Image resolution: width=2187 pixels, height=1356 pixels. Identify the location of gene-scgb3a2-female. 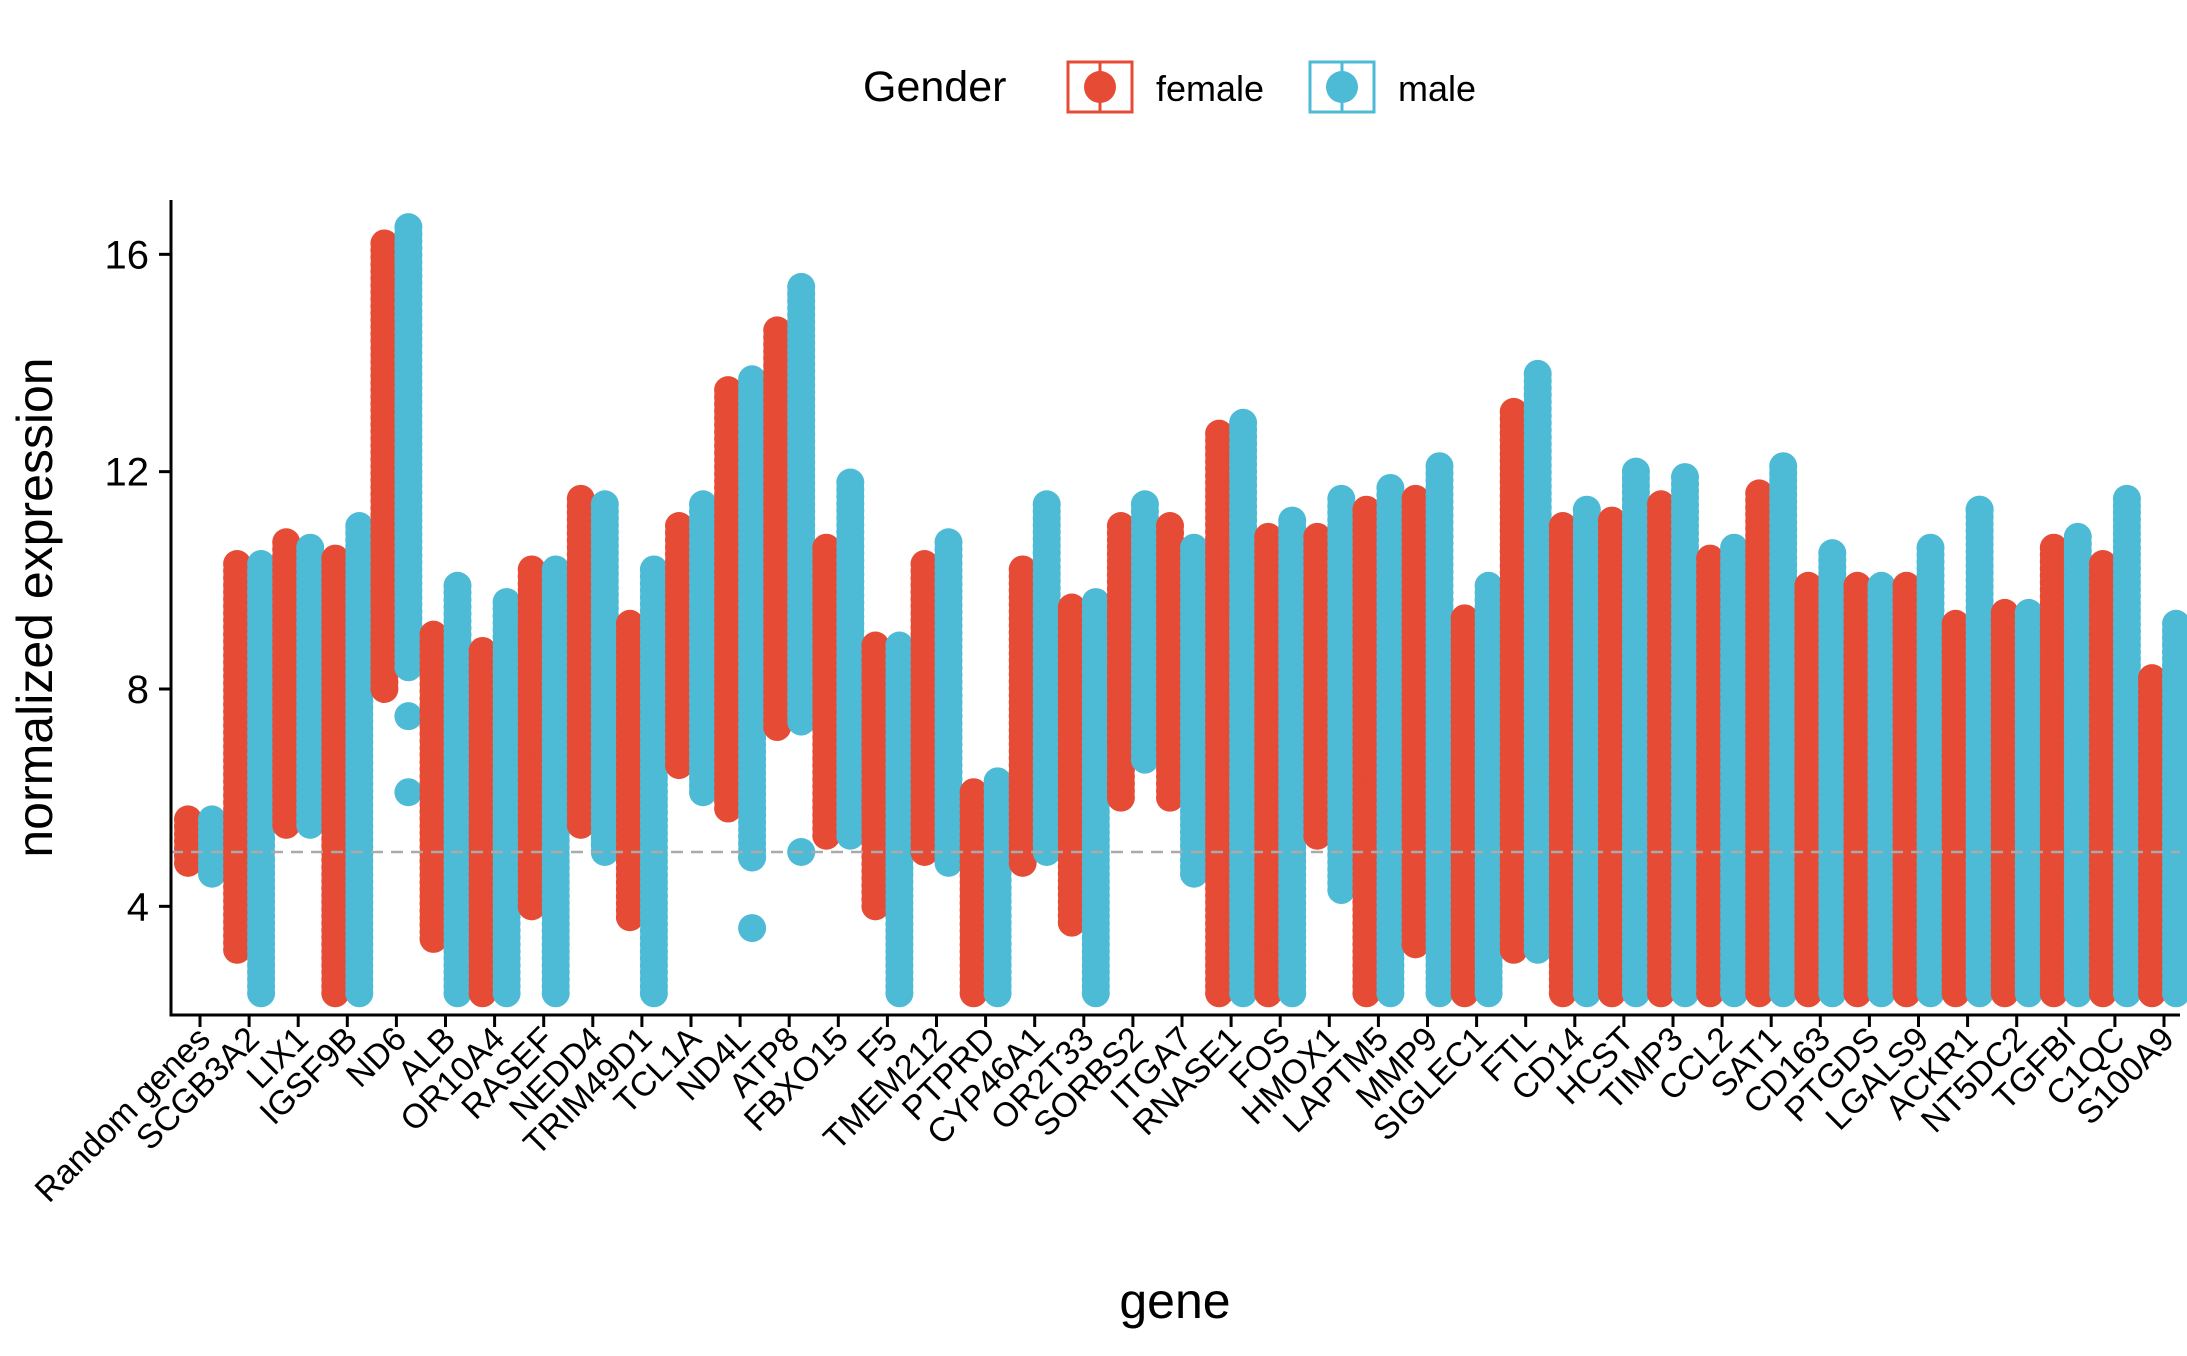
(237, 757).